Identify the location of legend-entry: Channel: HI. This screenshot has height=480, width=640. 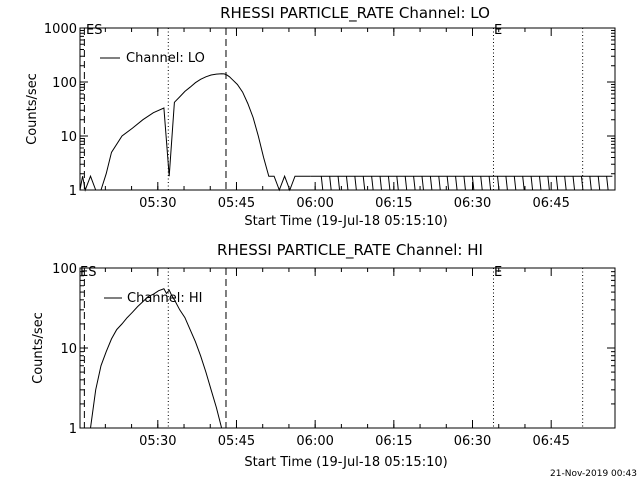
(165, 298).